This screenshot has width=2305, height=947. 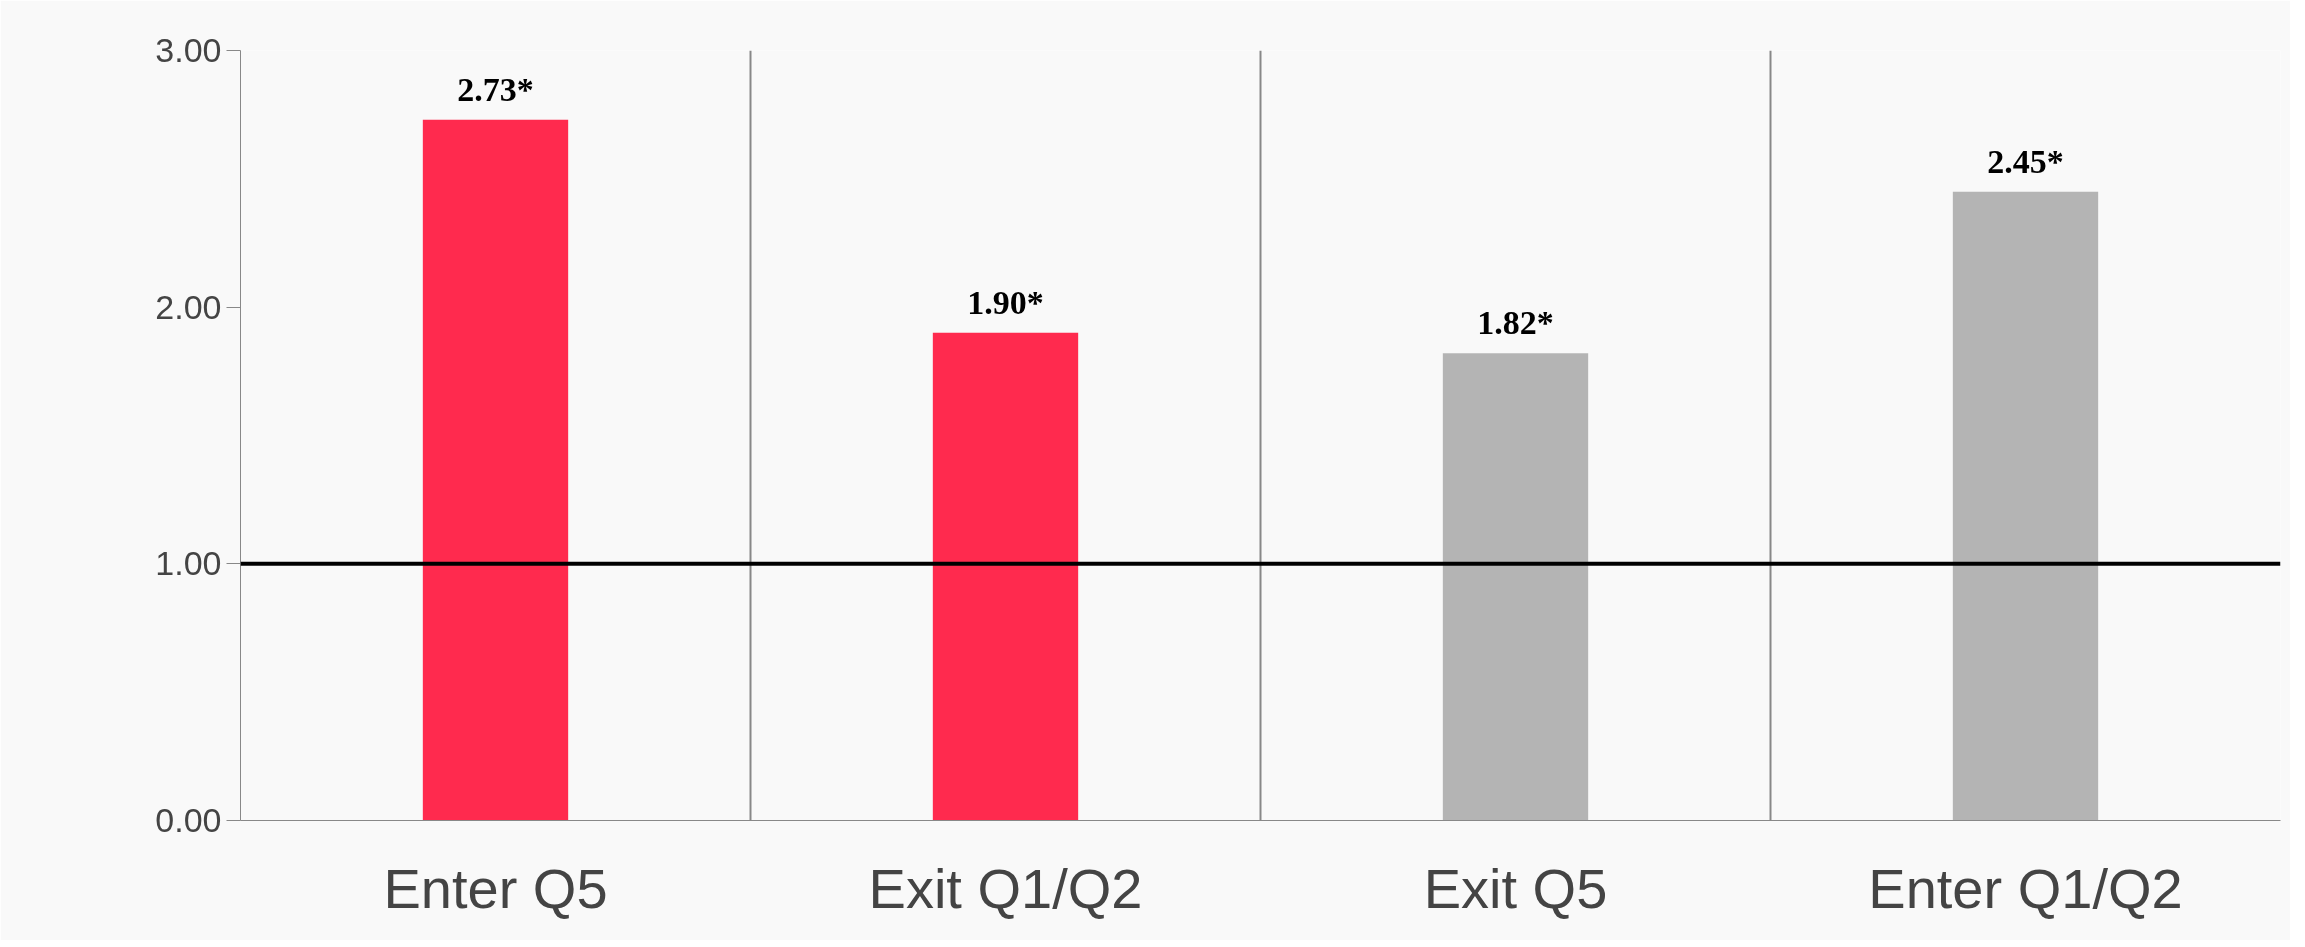 I want to click on data-label: 1.90*, so click(x=1005, y=302).